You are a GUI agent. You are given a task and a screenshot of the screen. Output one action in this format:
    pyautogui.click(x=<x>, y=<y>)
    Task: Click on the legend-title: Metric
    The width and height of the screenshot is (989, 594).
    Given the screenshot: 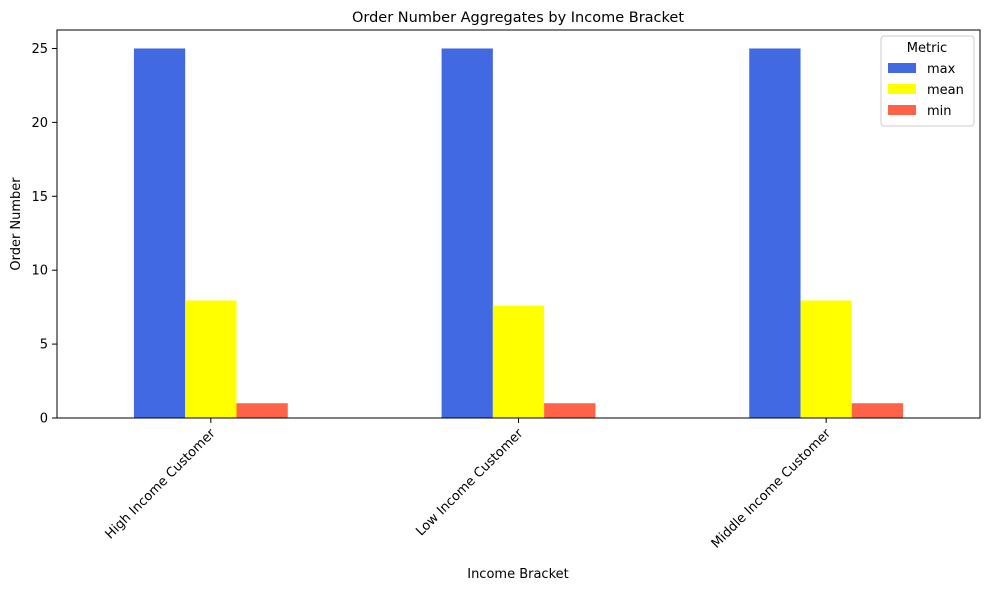 What is the action you would take?
    pyautogui.click(x=927, y=48)
    